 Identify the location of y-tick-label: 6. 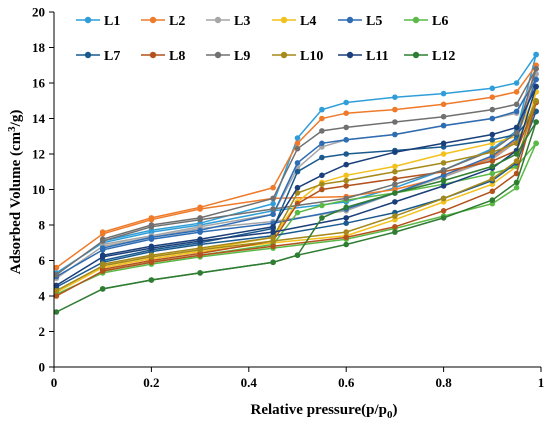
(42, 260).